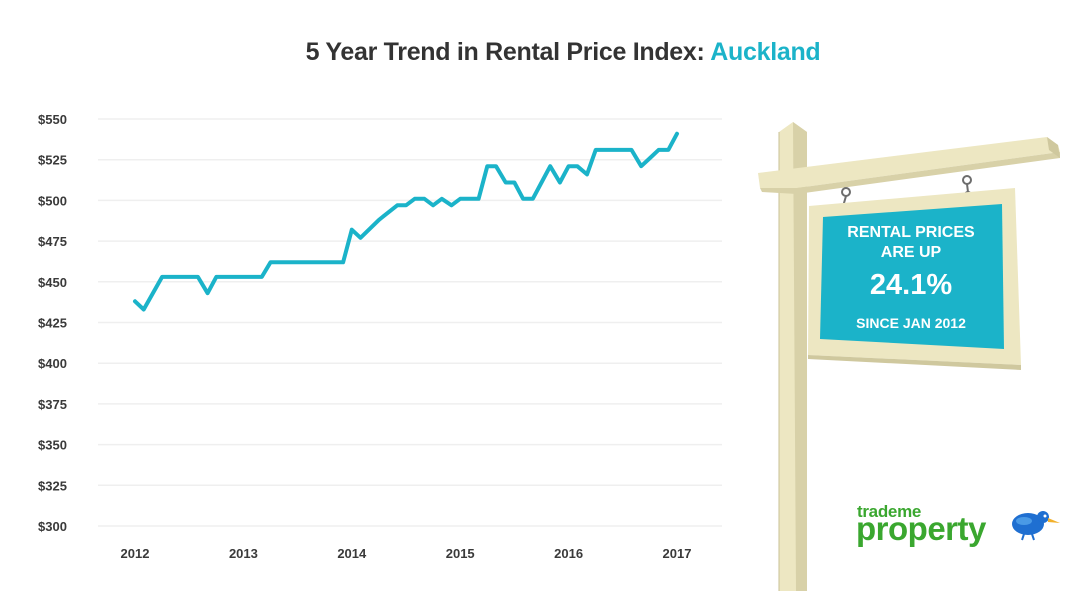  Describe the element at coordinates (52, 404) in the screenshot. I see `y-tick-label: $375` at that location.